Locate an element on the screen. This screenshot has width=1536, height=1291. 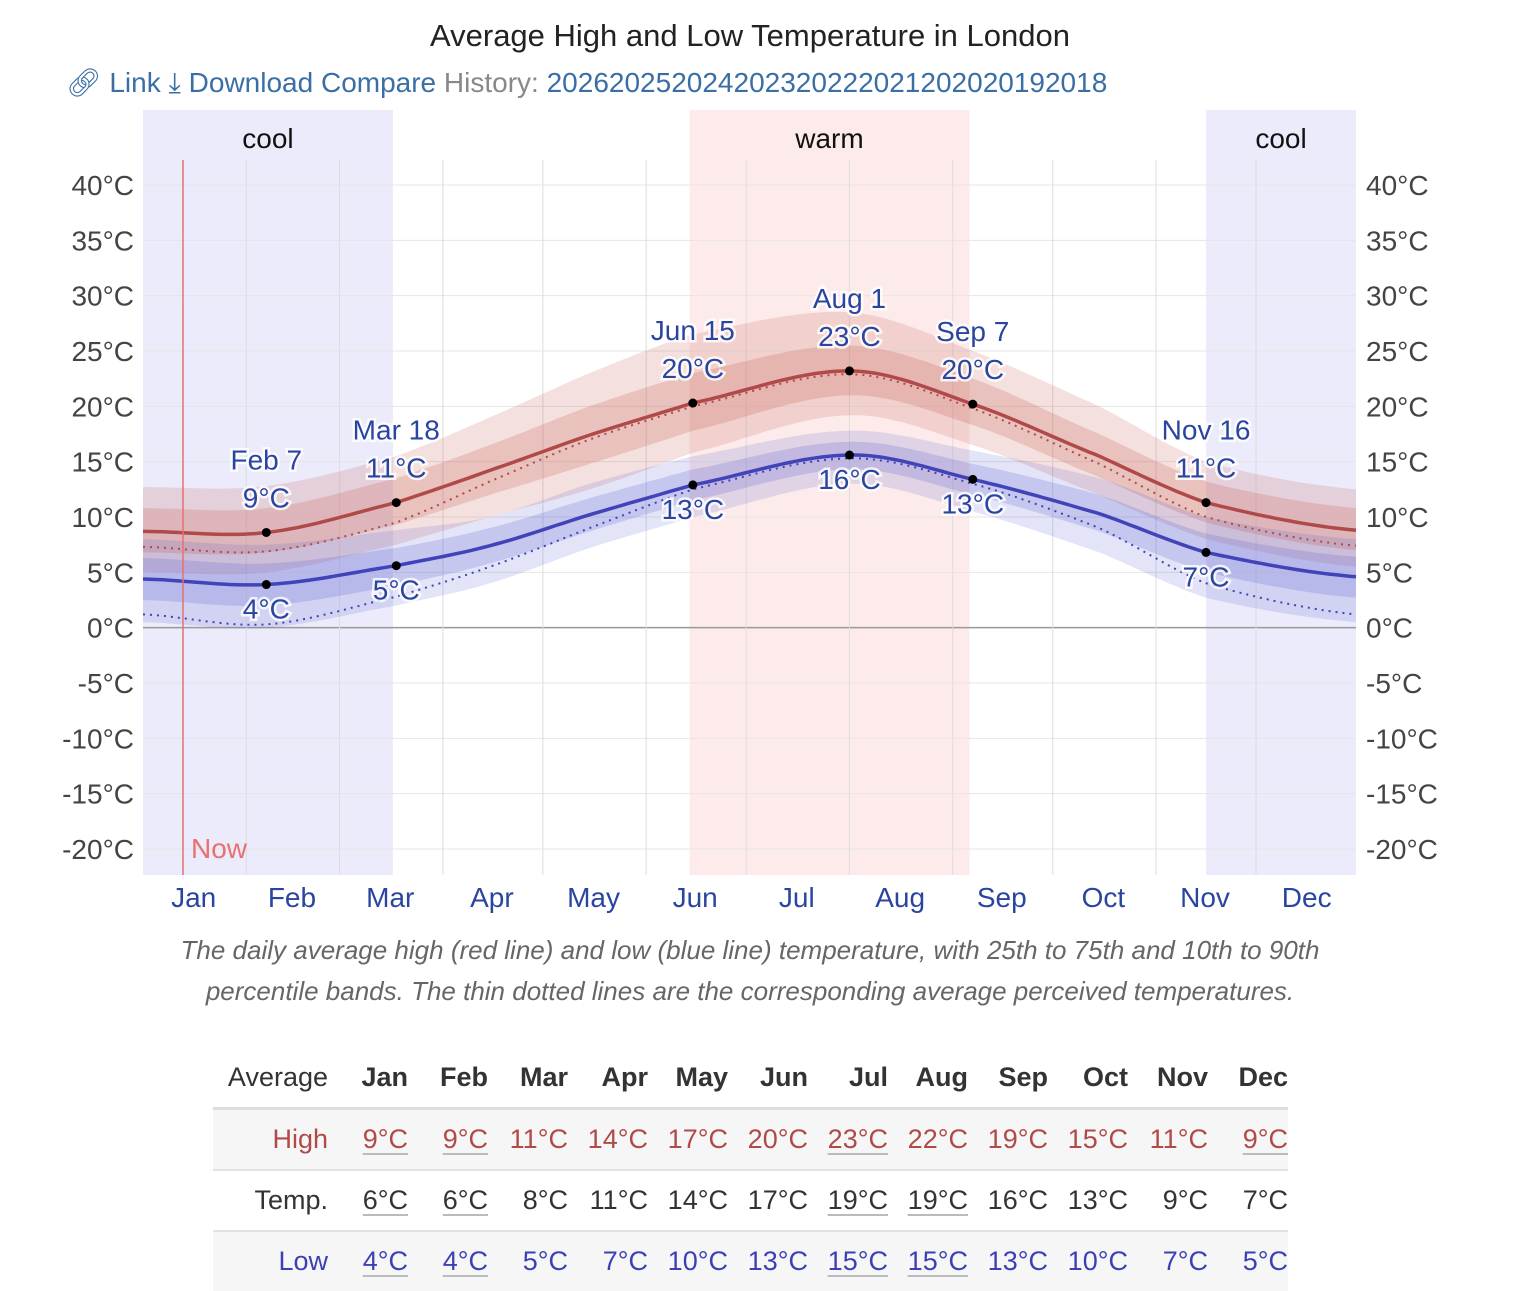
history-year-2022: 2022 is located at coordinates (827, 82).